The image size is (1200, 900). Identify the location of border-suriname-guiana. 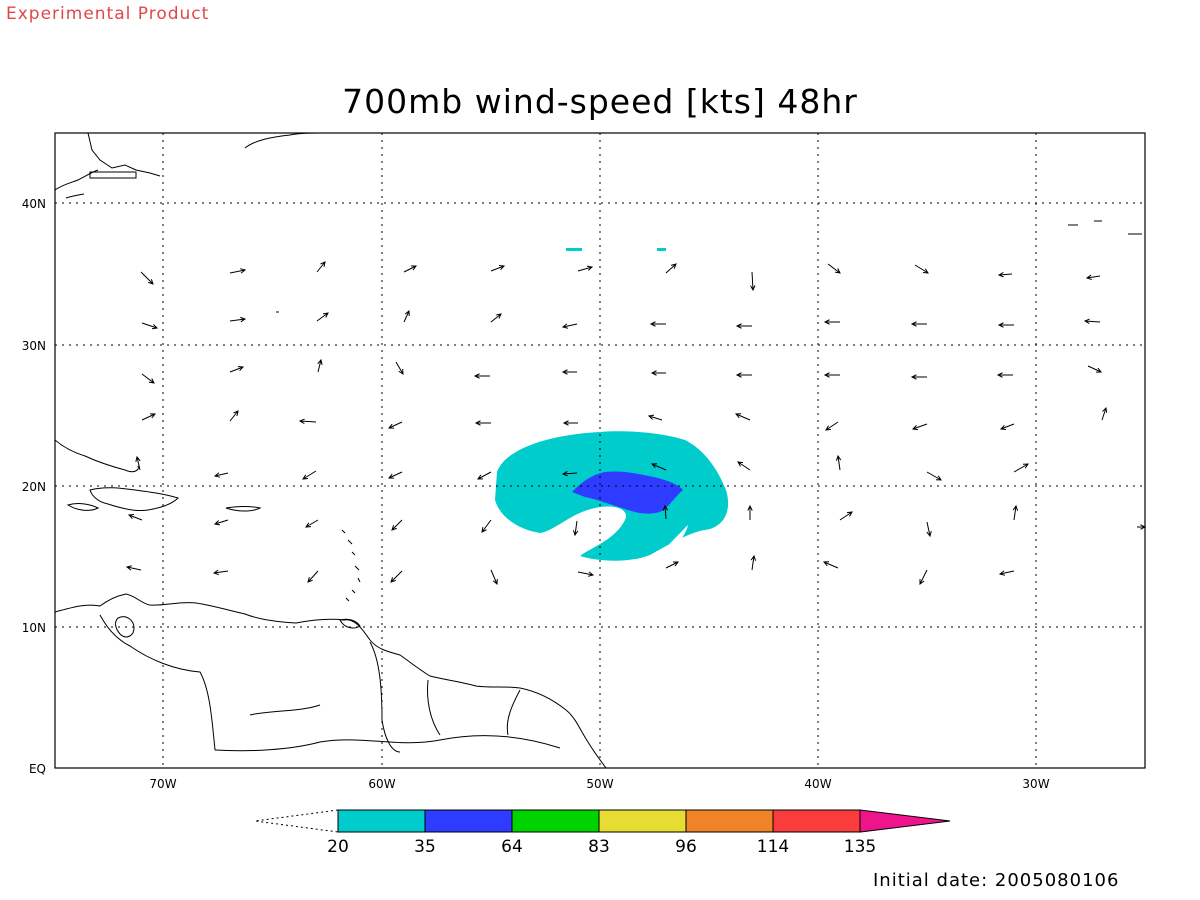
(513, 712).